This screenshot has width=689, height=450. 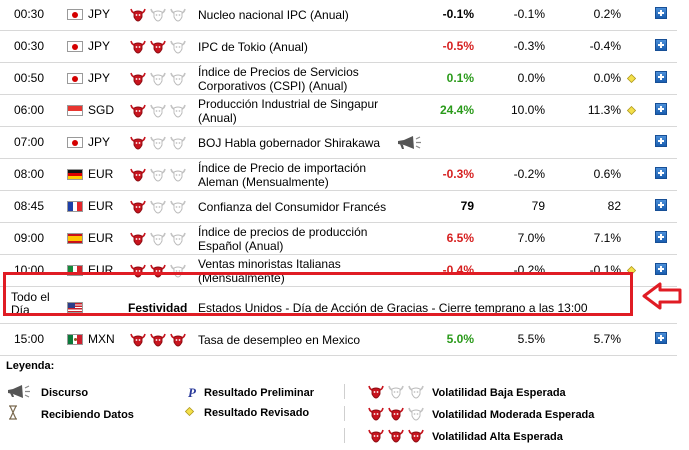 What do you see at coordinates (456, 110) in the screenshot?
I see `event-actual: 24.4%` at bounding box center [456, 110].